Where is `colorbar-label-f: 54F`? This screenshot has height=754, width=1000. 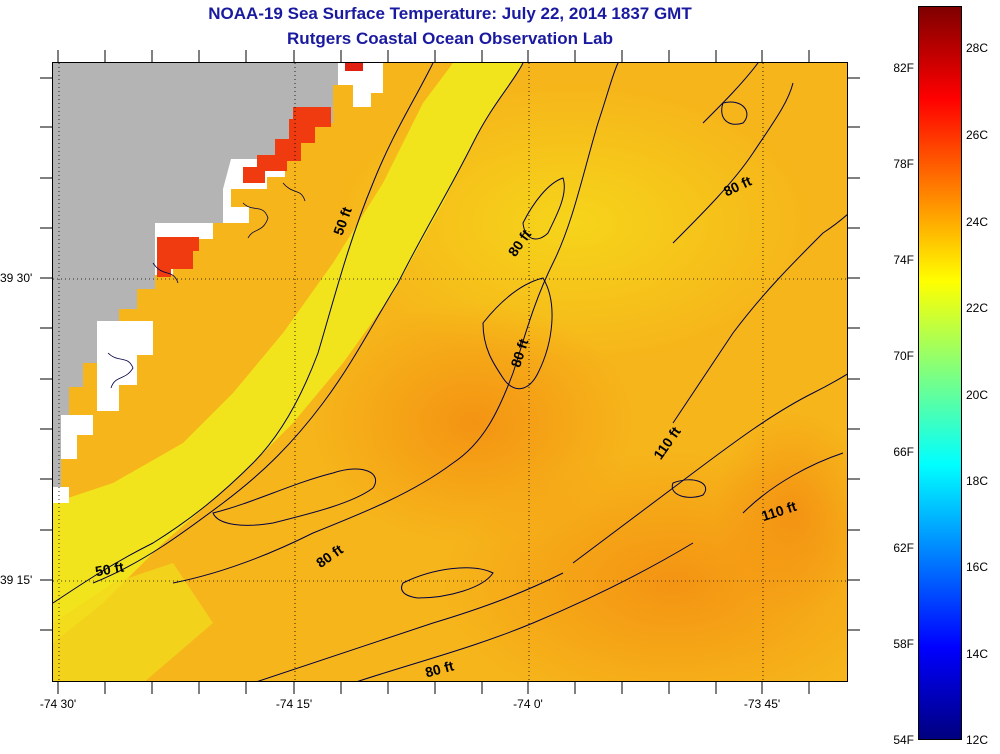 colorbar-label-f: 54F is located at coordinates (903, 740).